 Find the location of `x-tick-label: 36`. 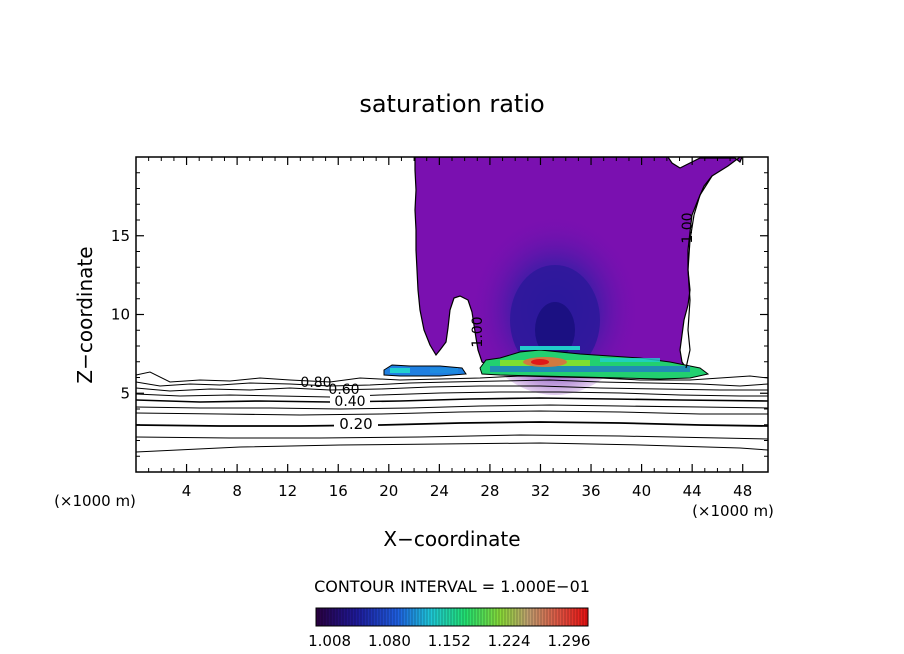

x-tick-label: 36 is located at coordinates (590, 491).